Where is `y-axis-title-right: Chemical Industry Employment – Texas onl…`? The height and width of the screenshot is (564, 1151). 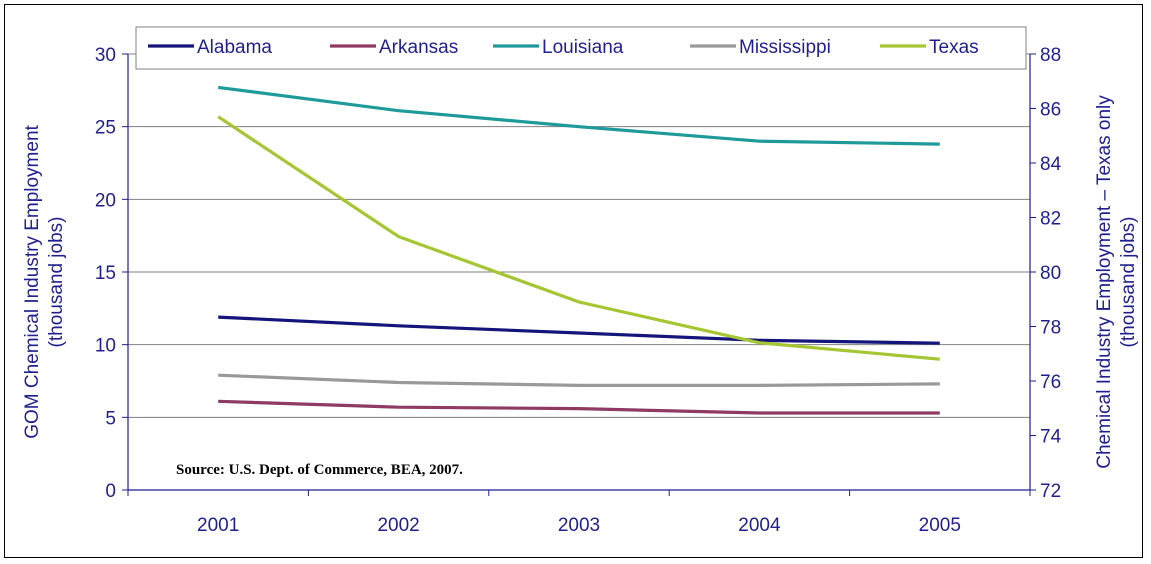 y-axis-title-right: Chemical Industry Employment – Texas onl… is located at coordinates (1116, 282).